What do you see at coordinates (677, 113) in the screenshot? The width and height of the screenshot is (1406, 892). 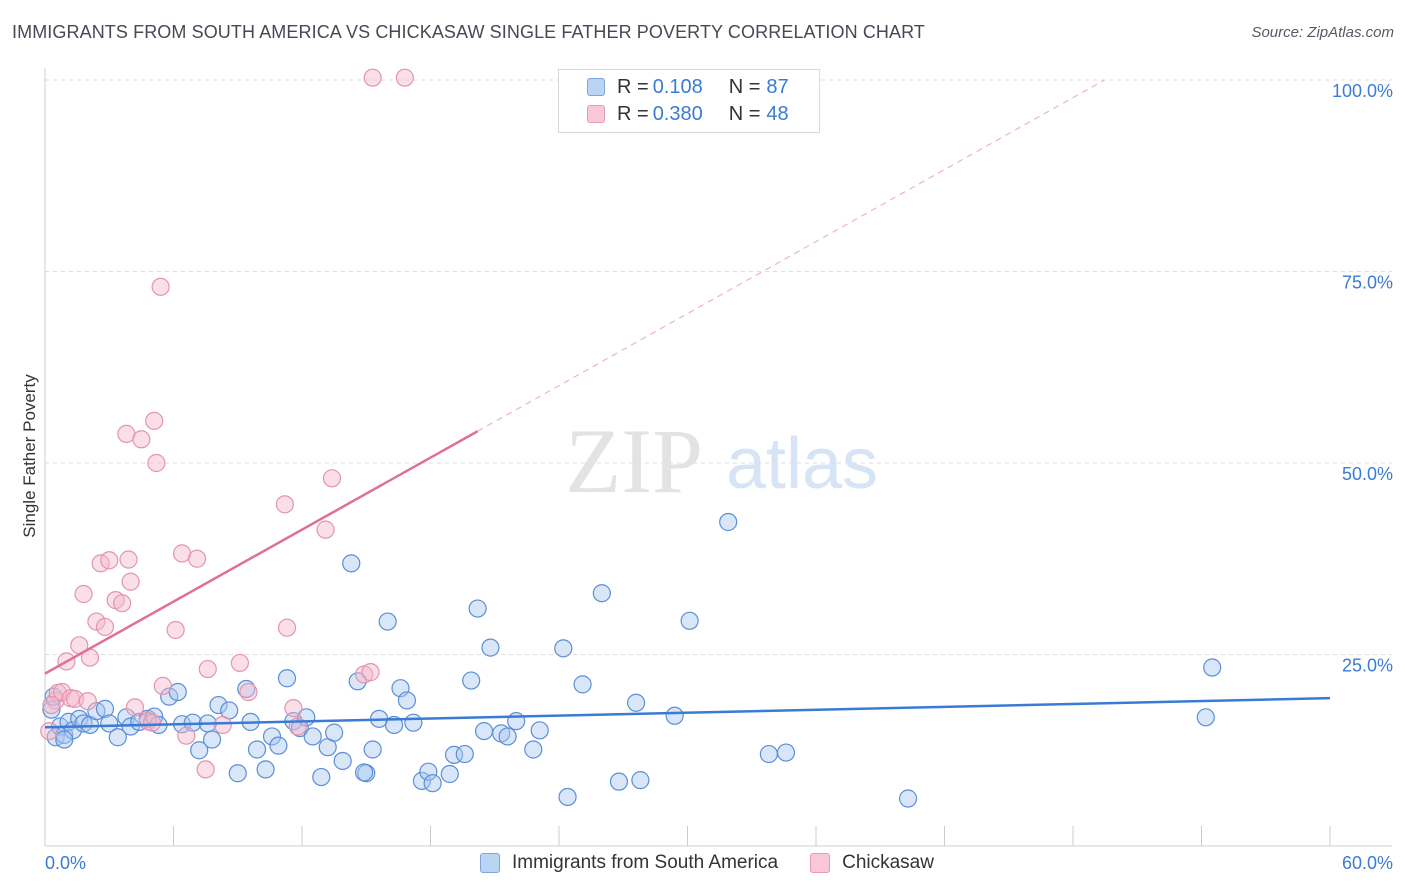 I see `legend-r-value: 0.380` at bounding box center [677, 113].